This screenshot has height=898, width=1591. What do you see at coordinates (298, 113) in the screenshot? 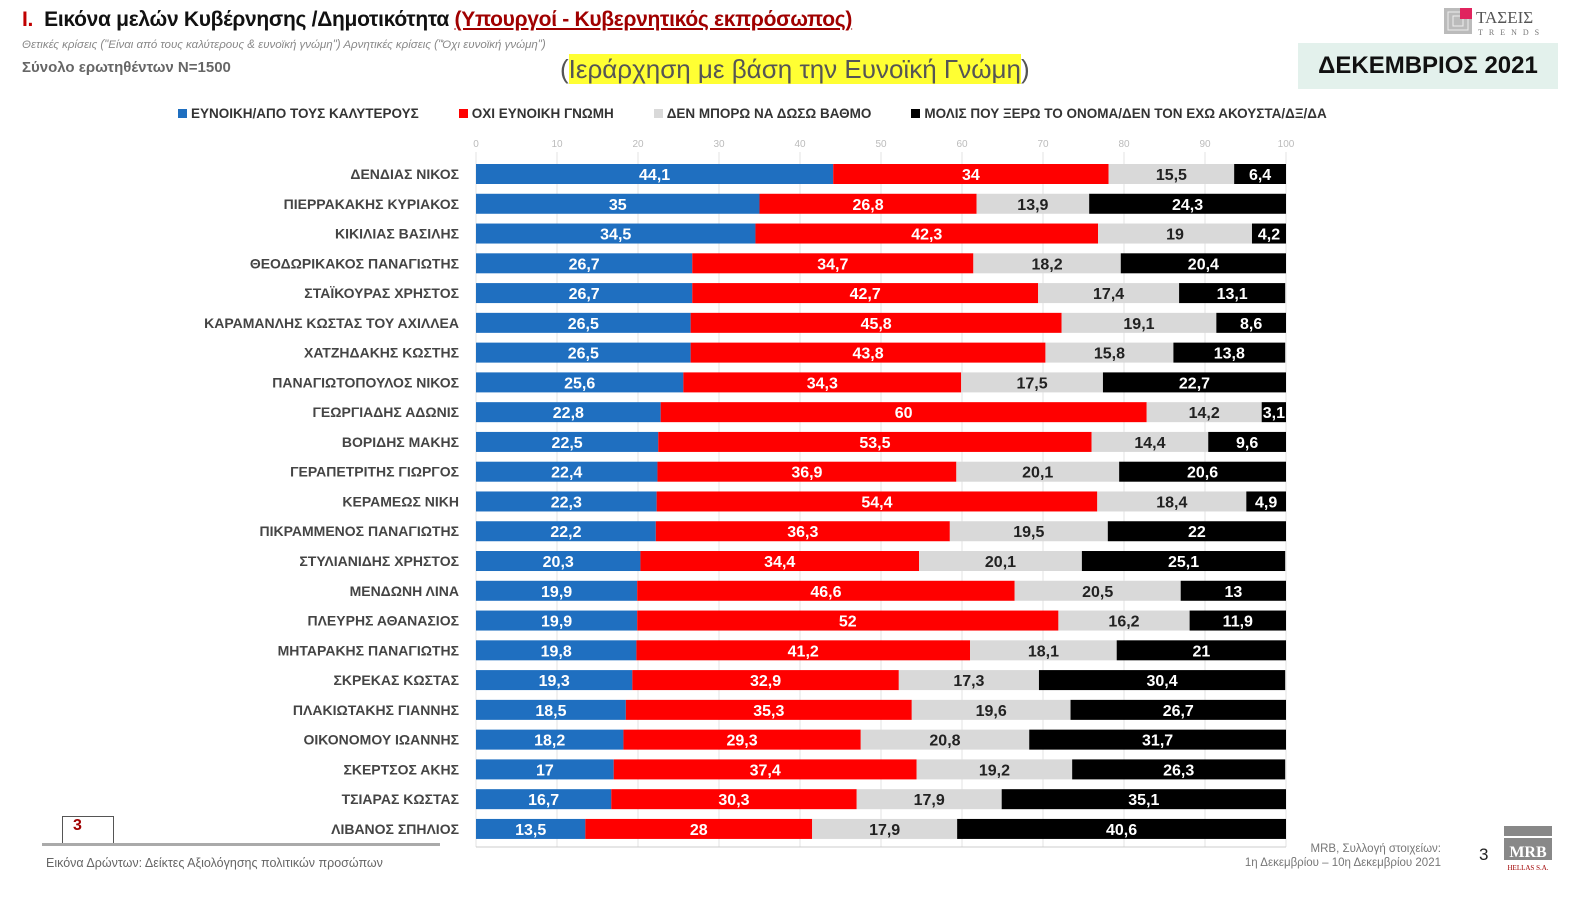
I see `legend-item-favorable: ΕΥΝΟΙΚΗ/ΑΠΟ ΤΟΥΣ ΚΑΛΥΤΕΡΟΥΣ` at bounding box center [298, 113].